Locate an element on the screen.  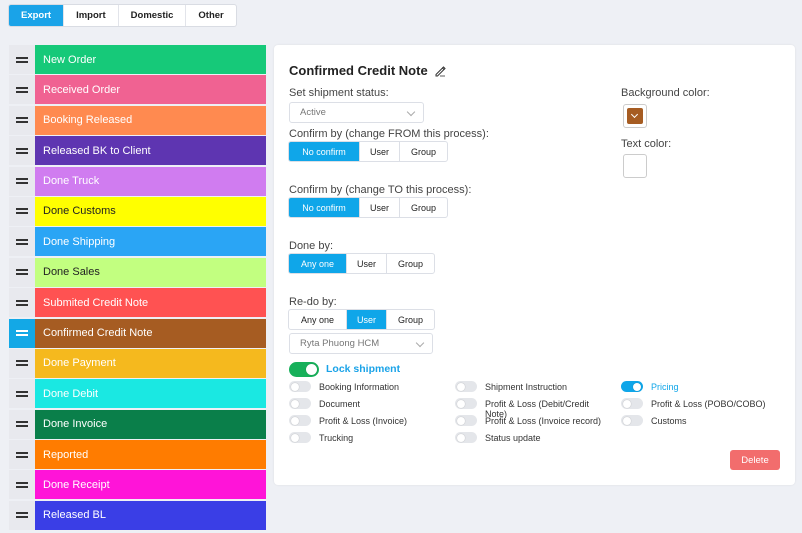
process-row: Done Debit is located at coordinates (137, 394).